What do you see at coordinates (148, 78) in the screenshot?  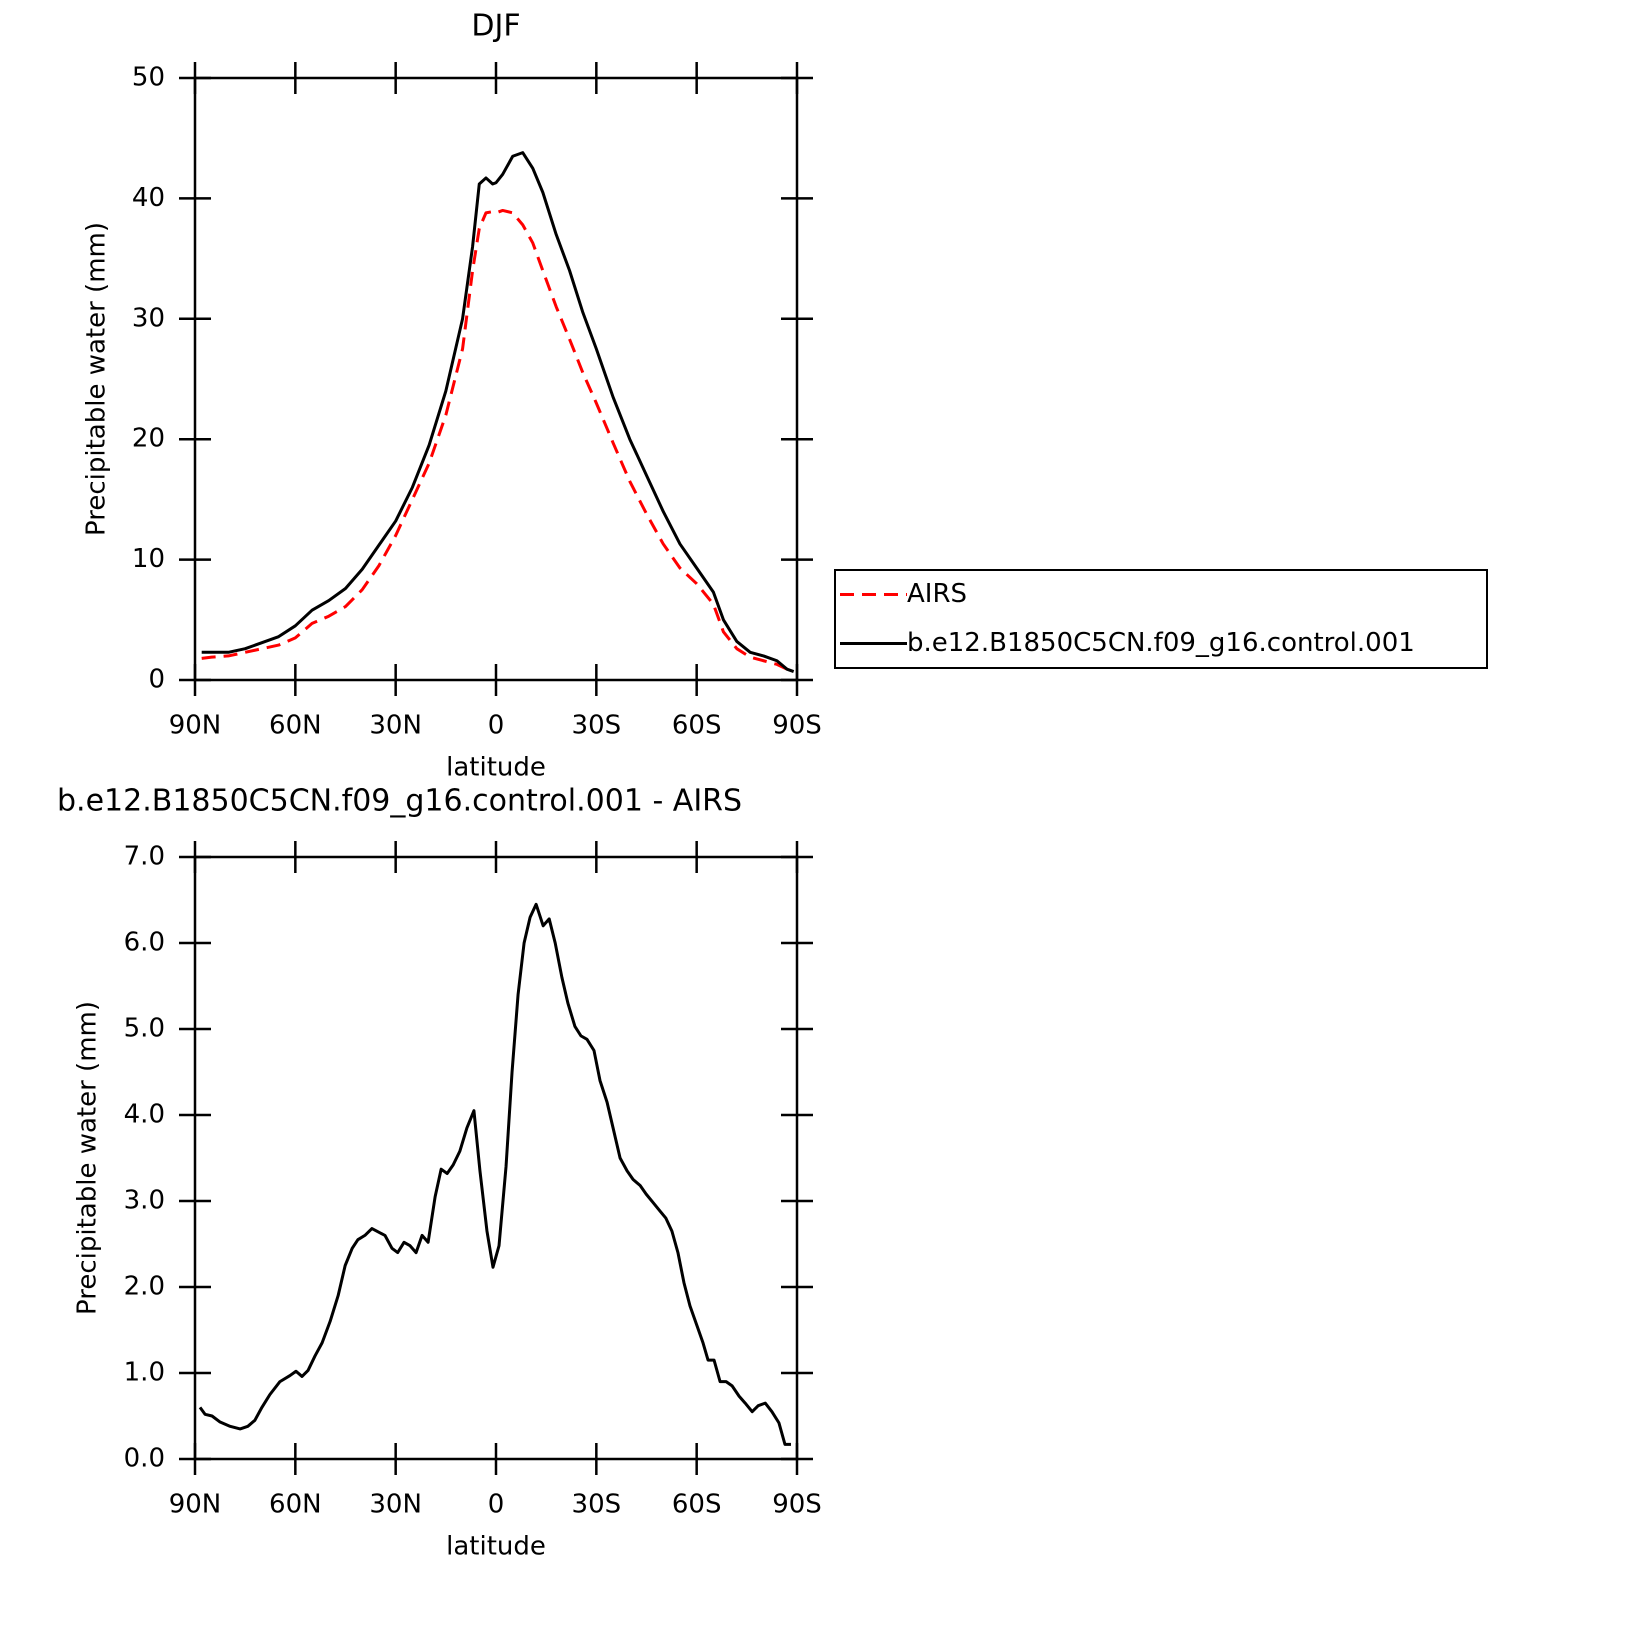 I see `y-tick-label: 50` at bounding box center [148, 78].